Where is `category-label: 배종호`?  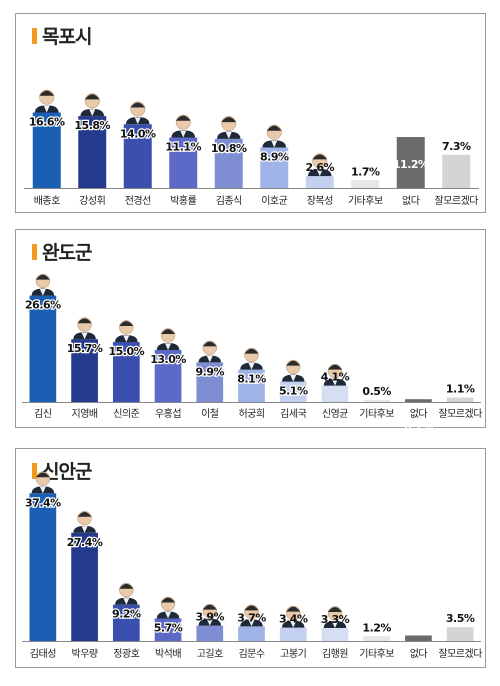
category-label: 배종호 is located at coordinates (47, 201).